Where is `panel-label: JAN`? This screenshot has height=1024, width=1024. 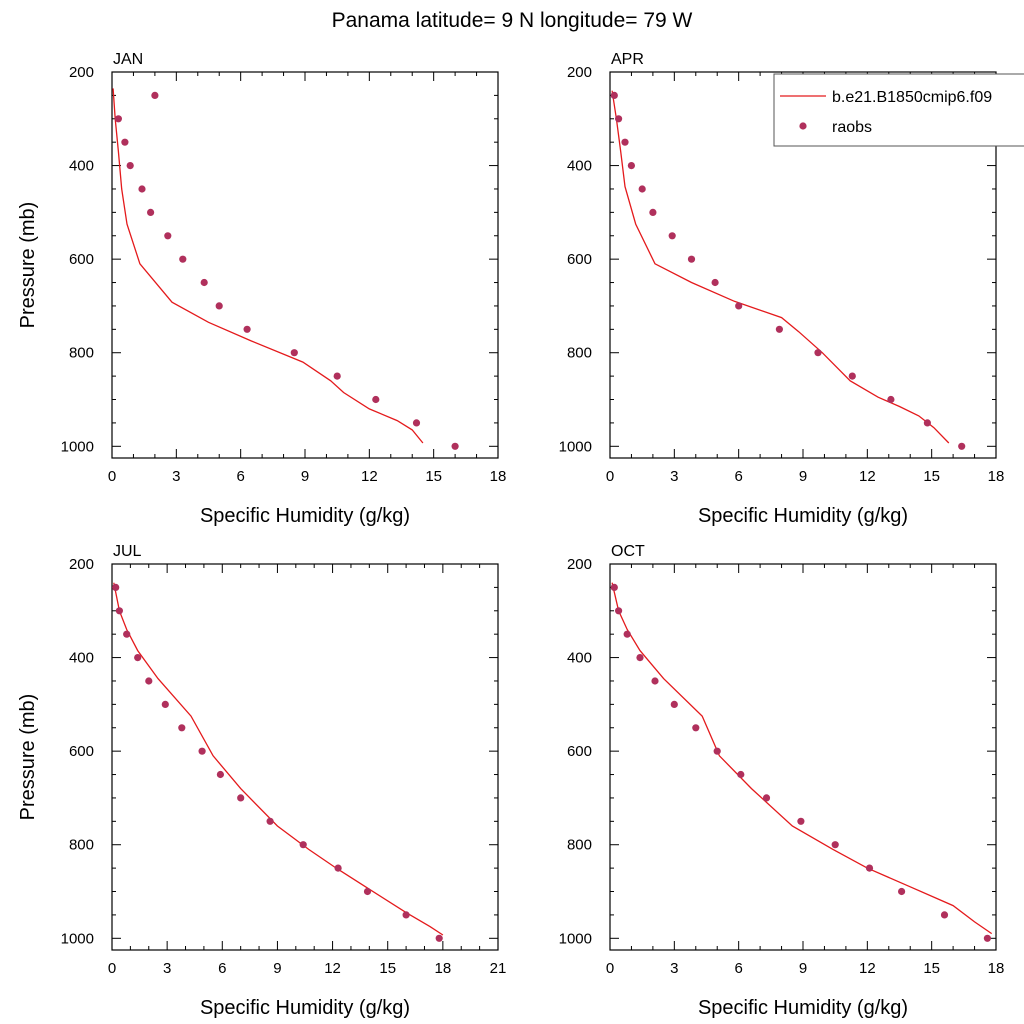
panel-label: JAN is located at coordinates (128, 59).